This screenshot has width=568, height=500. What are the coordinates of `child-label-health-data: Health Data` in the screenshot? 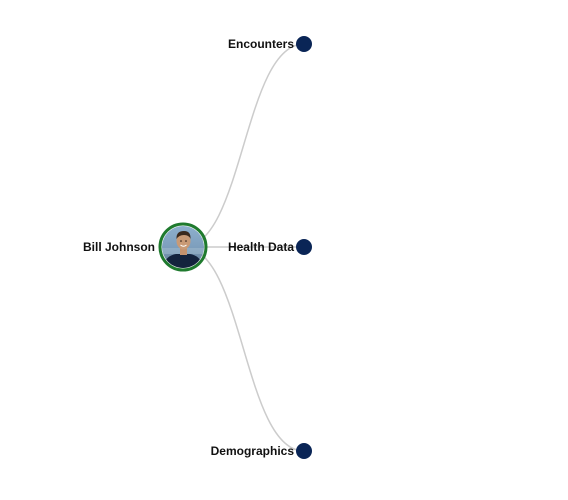 It's located at (261, 247).